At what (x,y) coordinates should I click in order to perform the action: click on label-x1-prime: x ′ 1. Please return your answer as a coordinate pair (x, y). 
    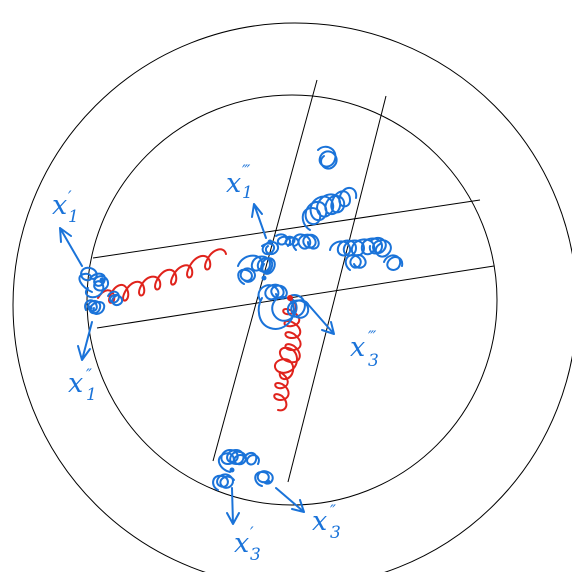
    Looking at the image, I should click on (65, 207).